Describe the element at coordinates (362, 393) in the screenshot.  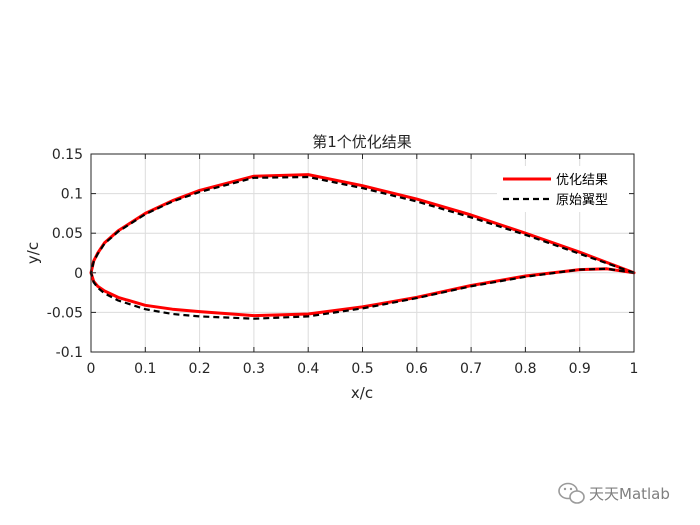
I see `x-axis-label: x/c` at that location.